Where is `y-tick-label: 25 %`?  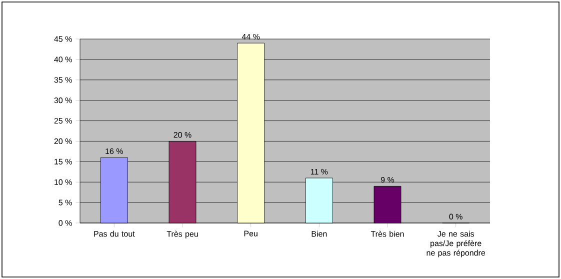 y-tick-label: 25 % is located at coordinates (63, 121).